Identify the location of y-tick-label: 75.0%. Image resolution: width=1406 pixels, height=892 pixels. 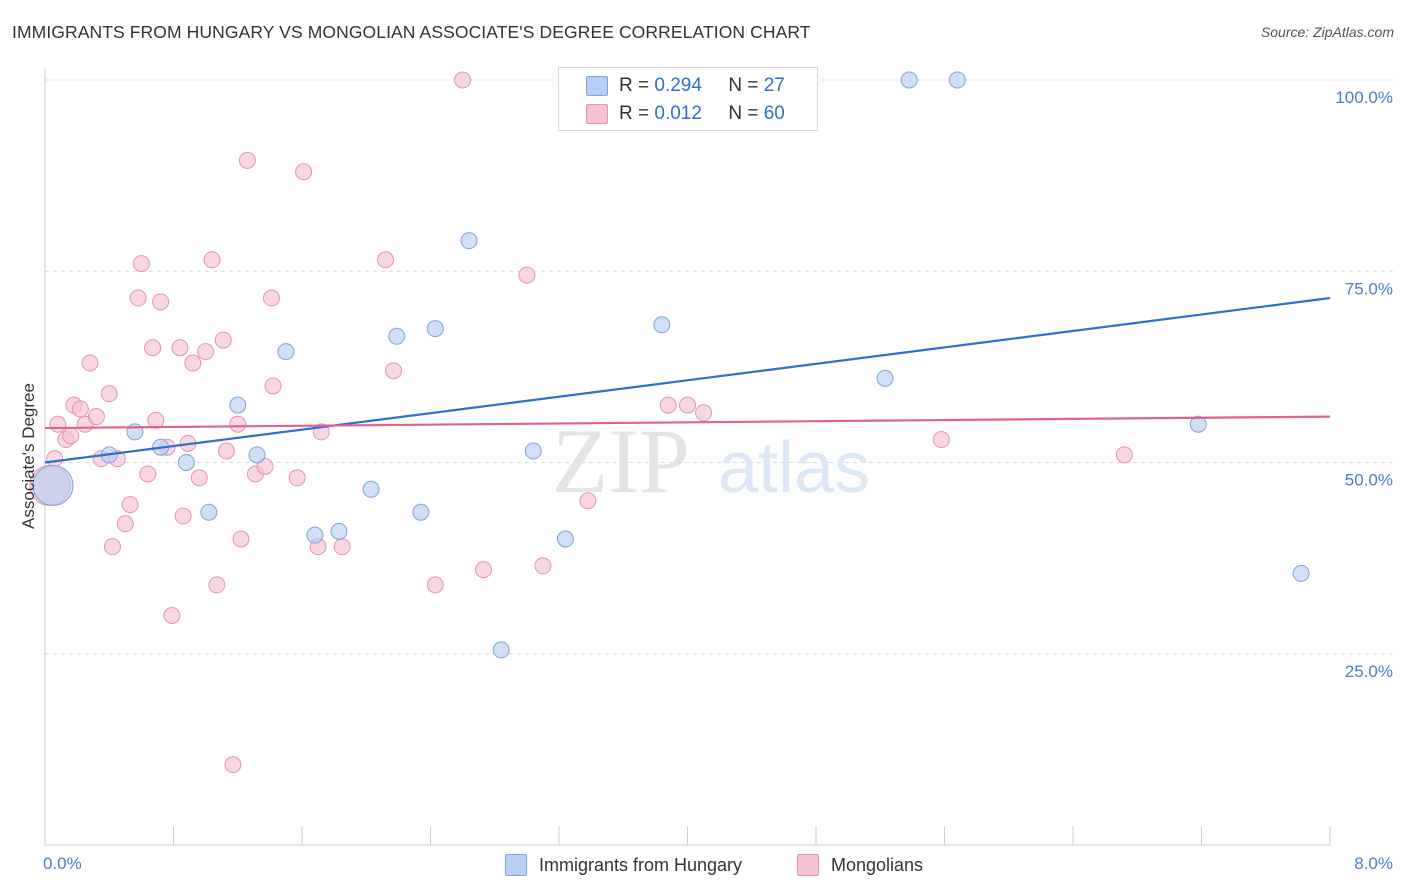
(1369, 288).